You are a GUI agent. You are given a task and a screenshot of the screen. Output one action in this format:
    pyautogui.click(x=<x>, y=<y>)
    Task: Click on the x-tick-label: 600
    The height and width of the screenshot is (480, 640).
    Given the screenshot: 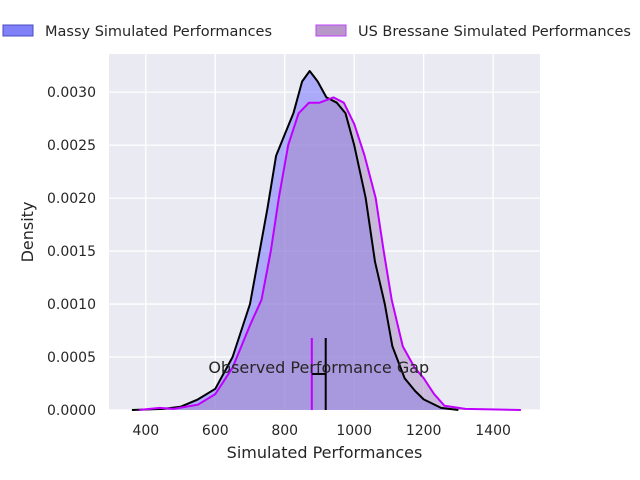 What is the action you would take?
    pyautogui.click(x=215, y=431)
    